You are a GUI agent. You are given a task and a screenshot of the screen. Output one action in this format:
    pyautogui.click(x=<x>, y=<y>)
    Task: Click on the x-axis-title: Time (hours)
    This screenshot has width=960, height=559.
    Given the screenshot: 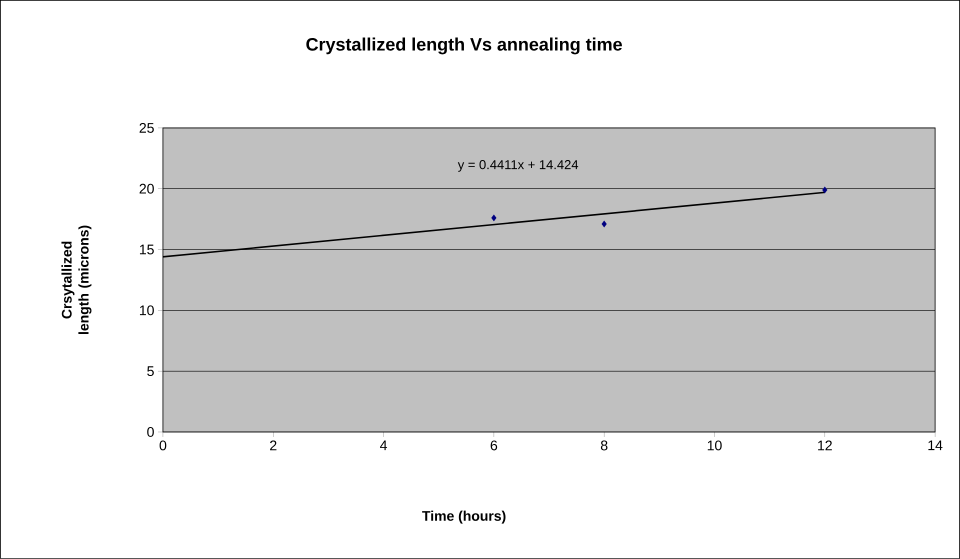 What is the action you would take?
    pyautogui.click(x=464, y=517)
    